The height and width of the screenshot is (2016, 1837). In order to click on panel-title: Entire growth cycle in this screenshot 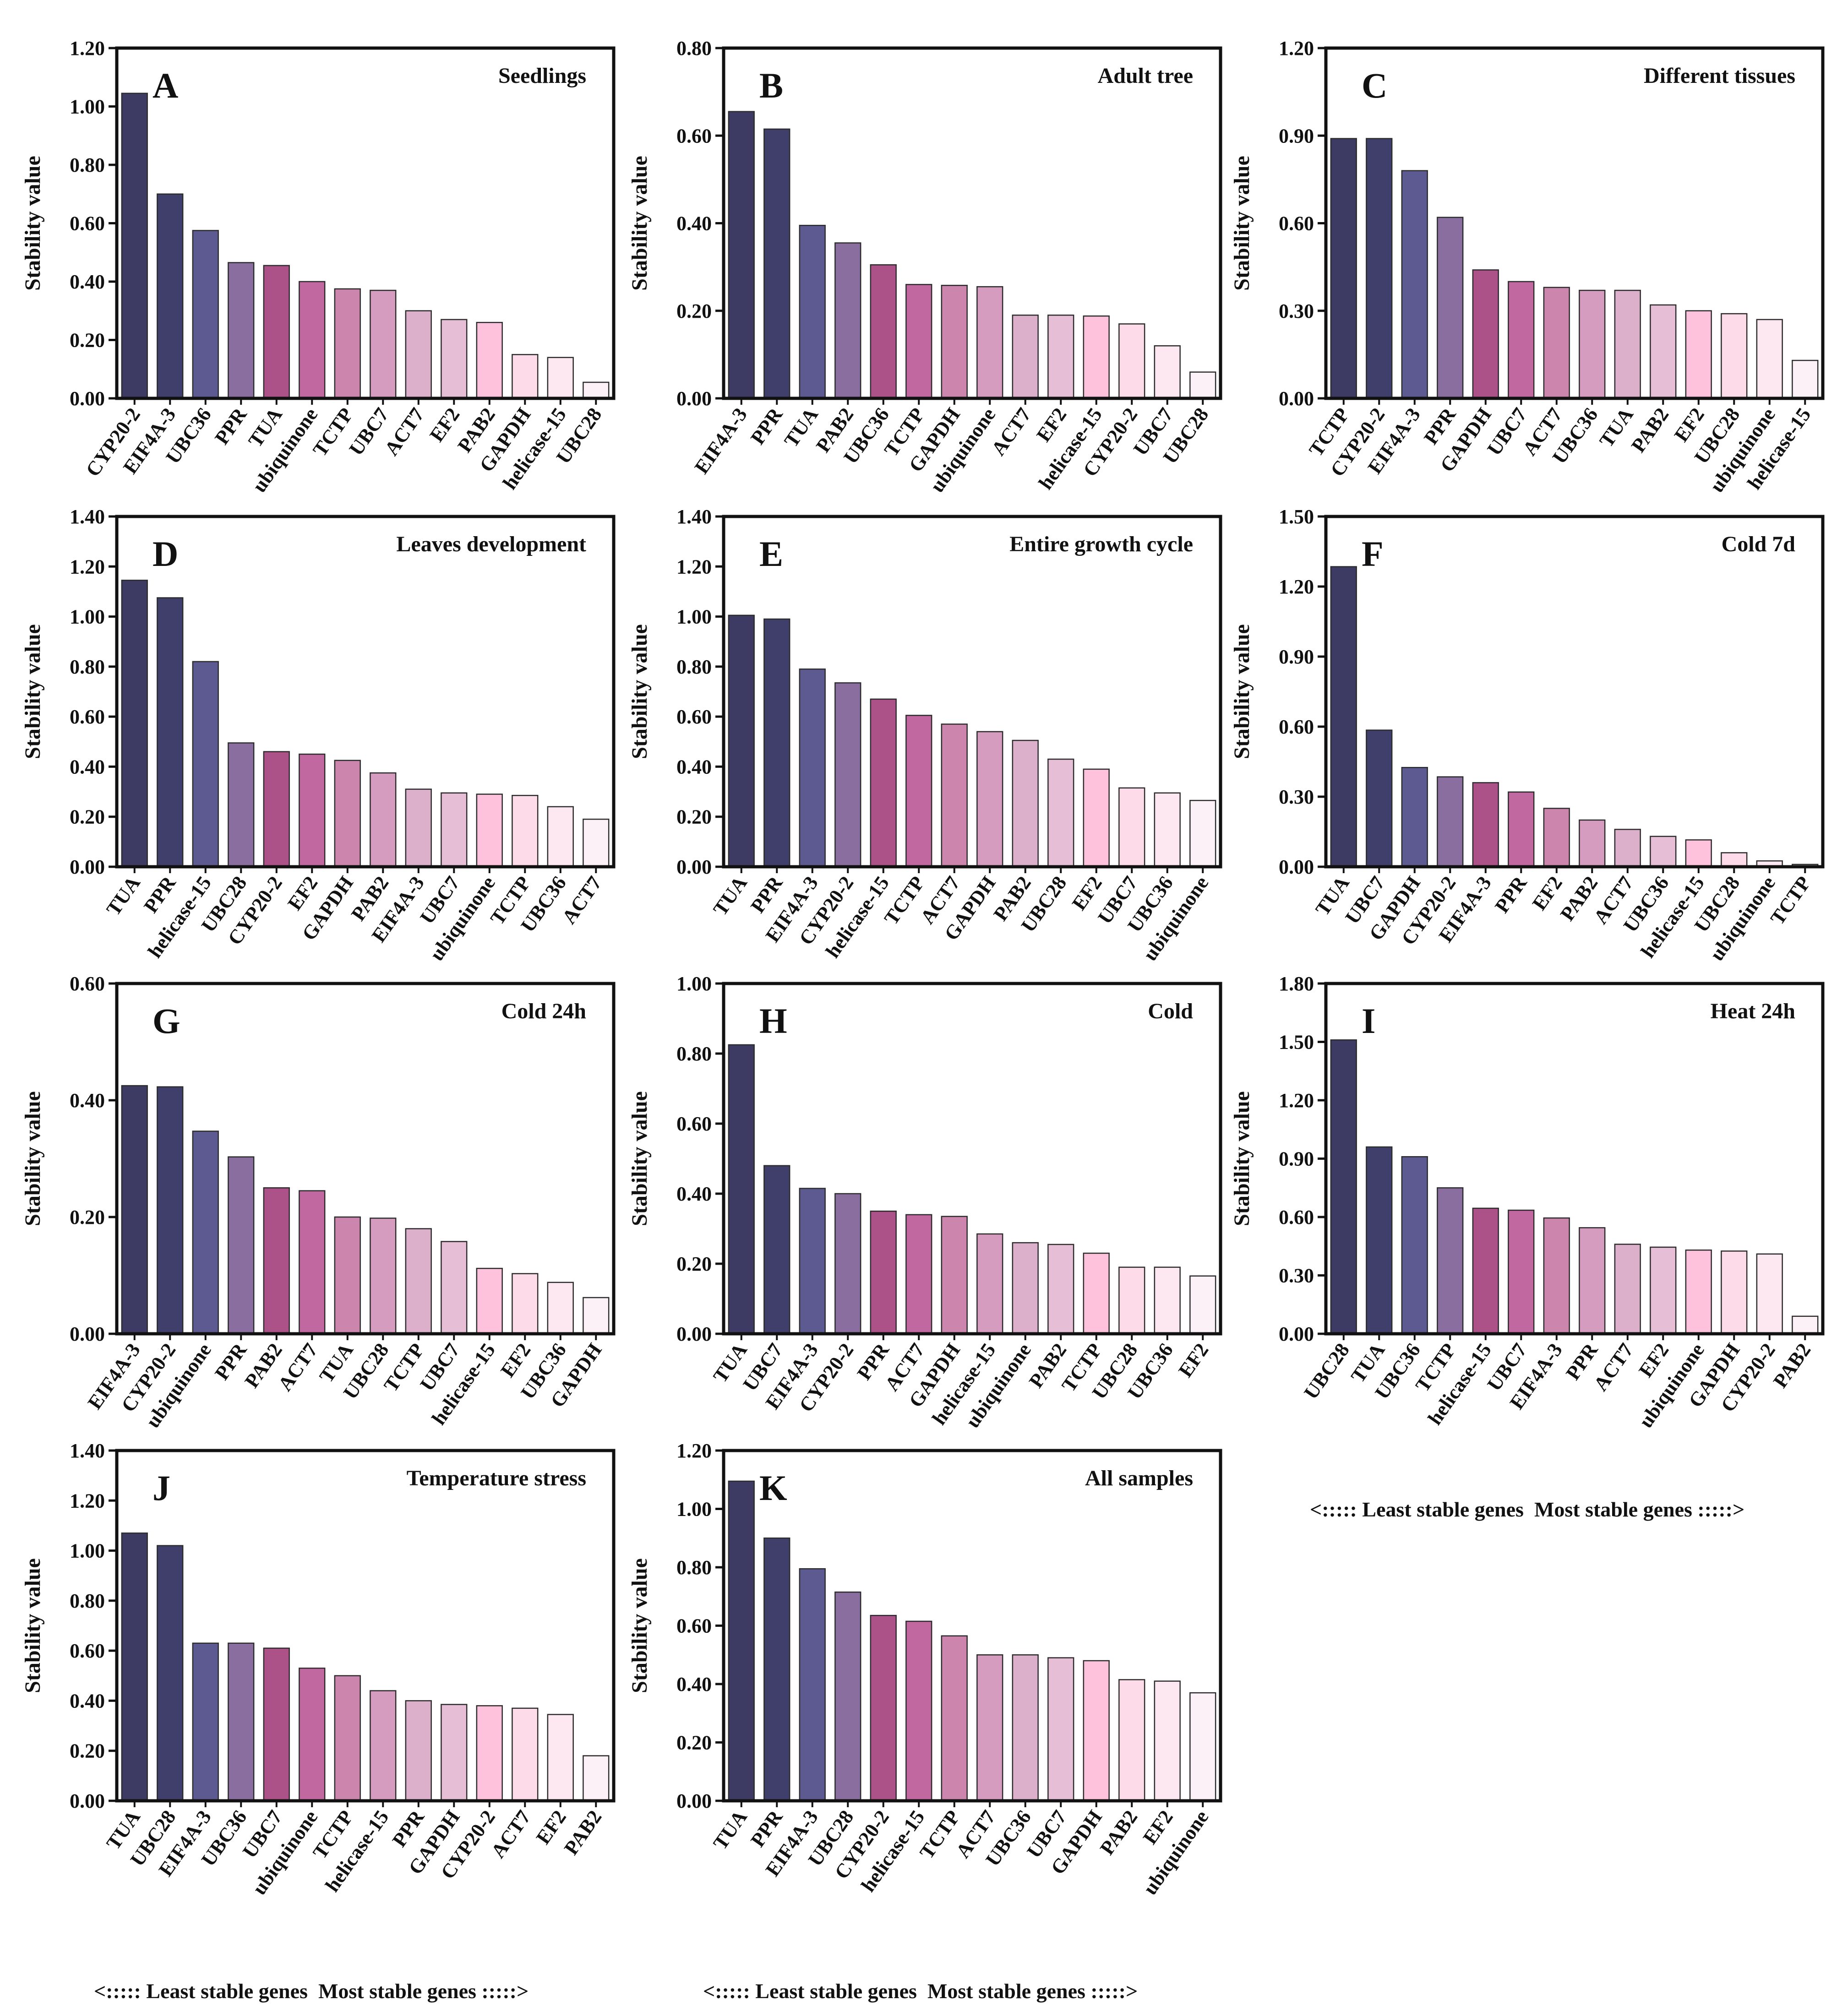, I will do `click(1101, 544)`.